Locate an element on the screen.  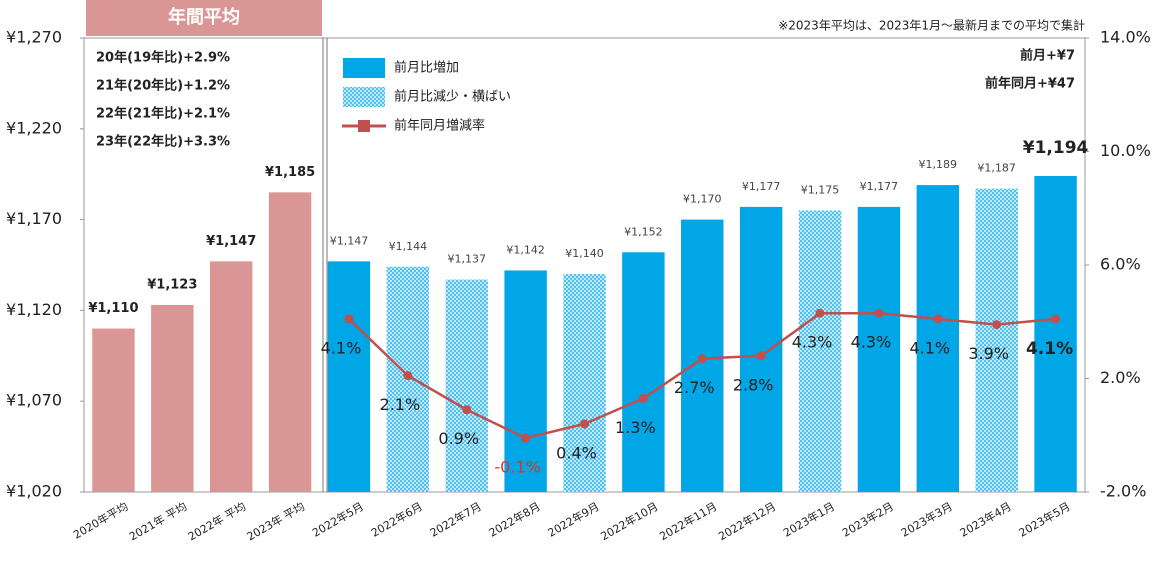
y-tick-label: ¥1,020 is located at coordinates (34, 491).